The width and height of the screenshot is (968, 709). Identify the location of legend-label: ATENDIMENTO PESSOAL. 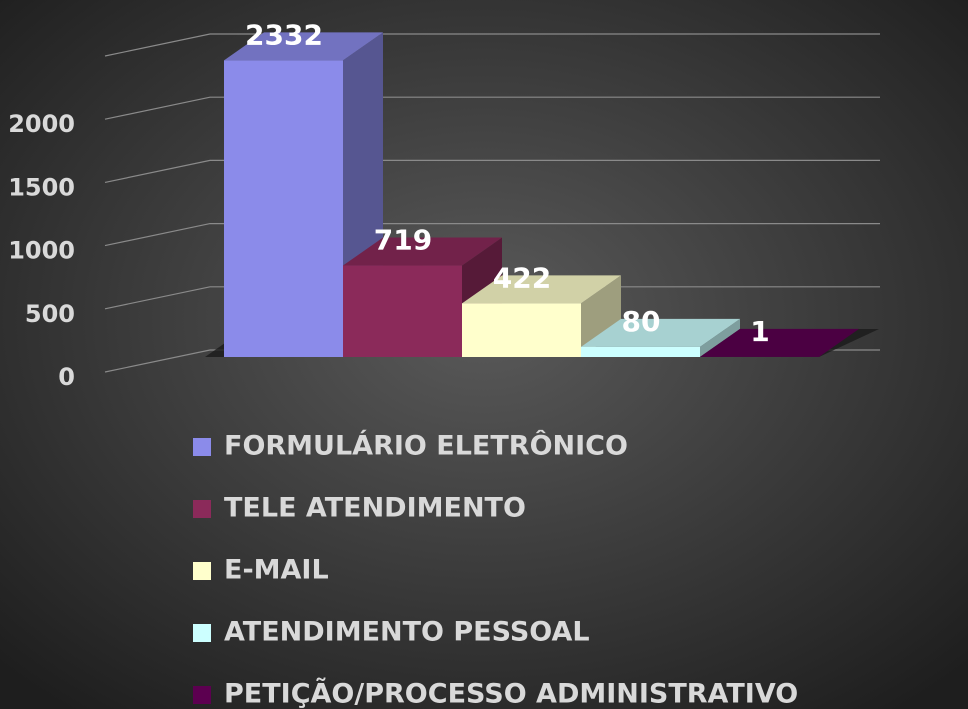
(407, 632).